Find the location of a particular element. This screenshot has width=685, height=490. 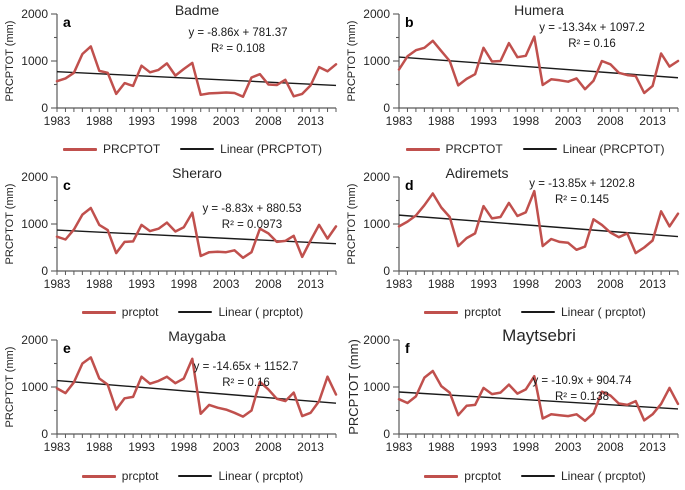

equation-text: y = -14.65x + 1152.7 is located at coordinates (246, 367).